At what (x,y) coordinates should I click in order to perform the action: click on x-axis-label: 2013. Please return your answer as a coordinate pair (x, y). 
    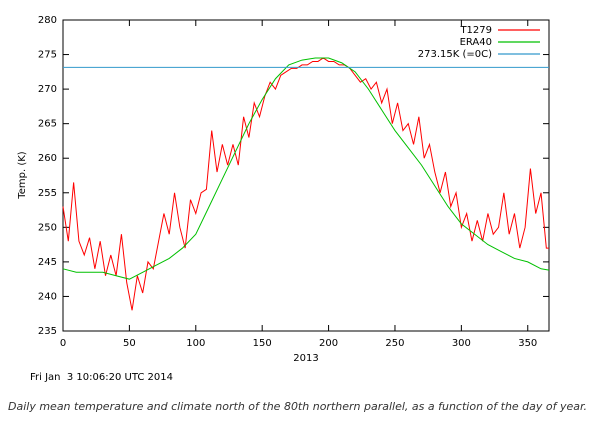
    Looking at the image, I should click on (305, 358).